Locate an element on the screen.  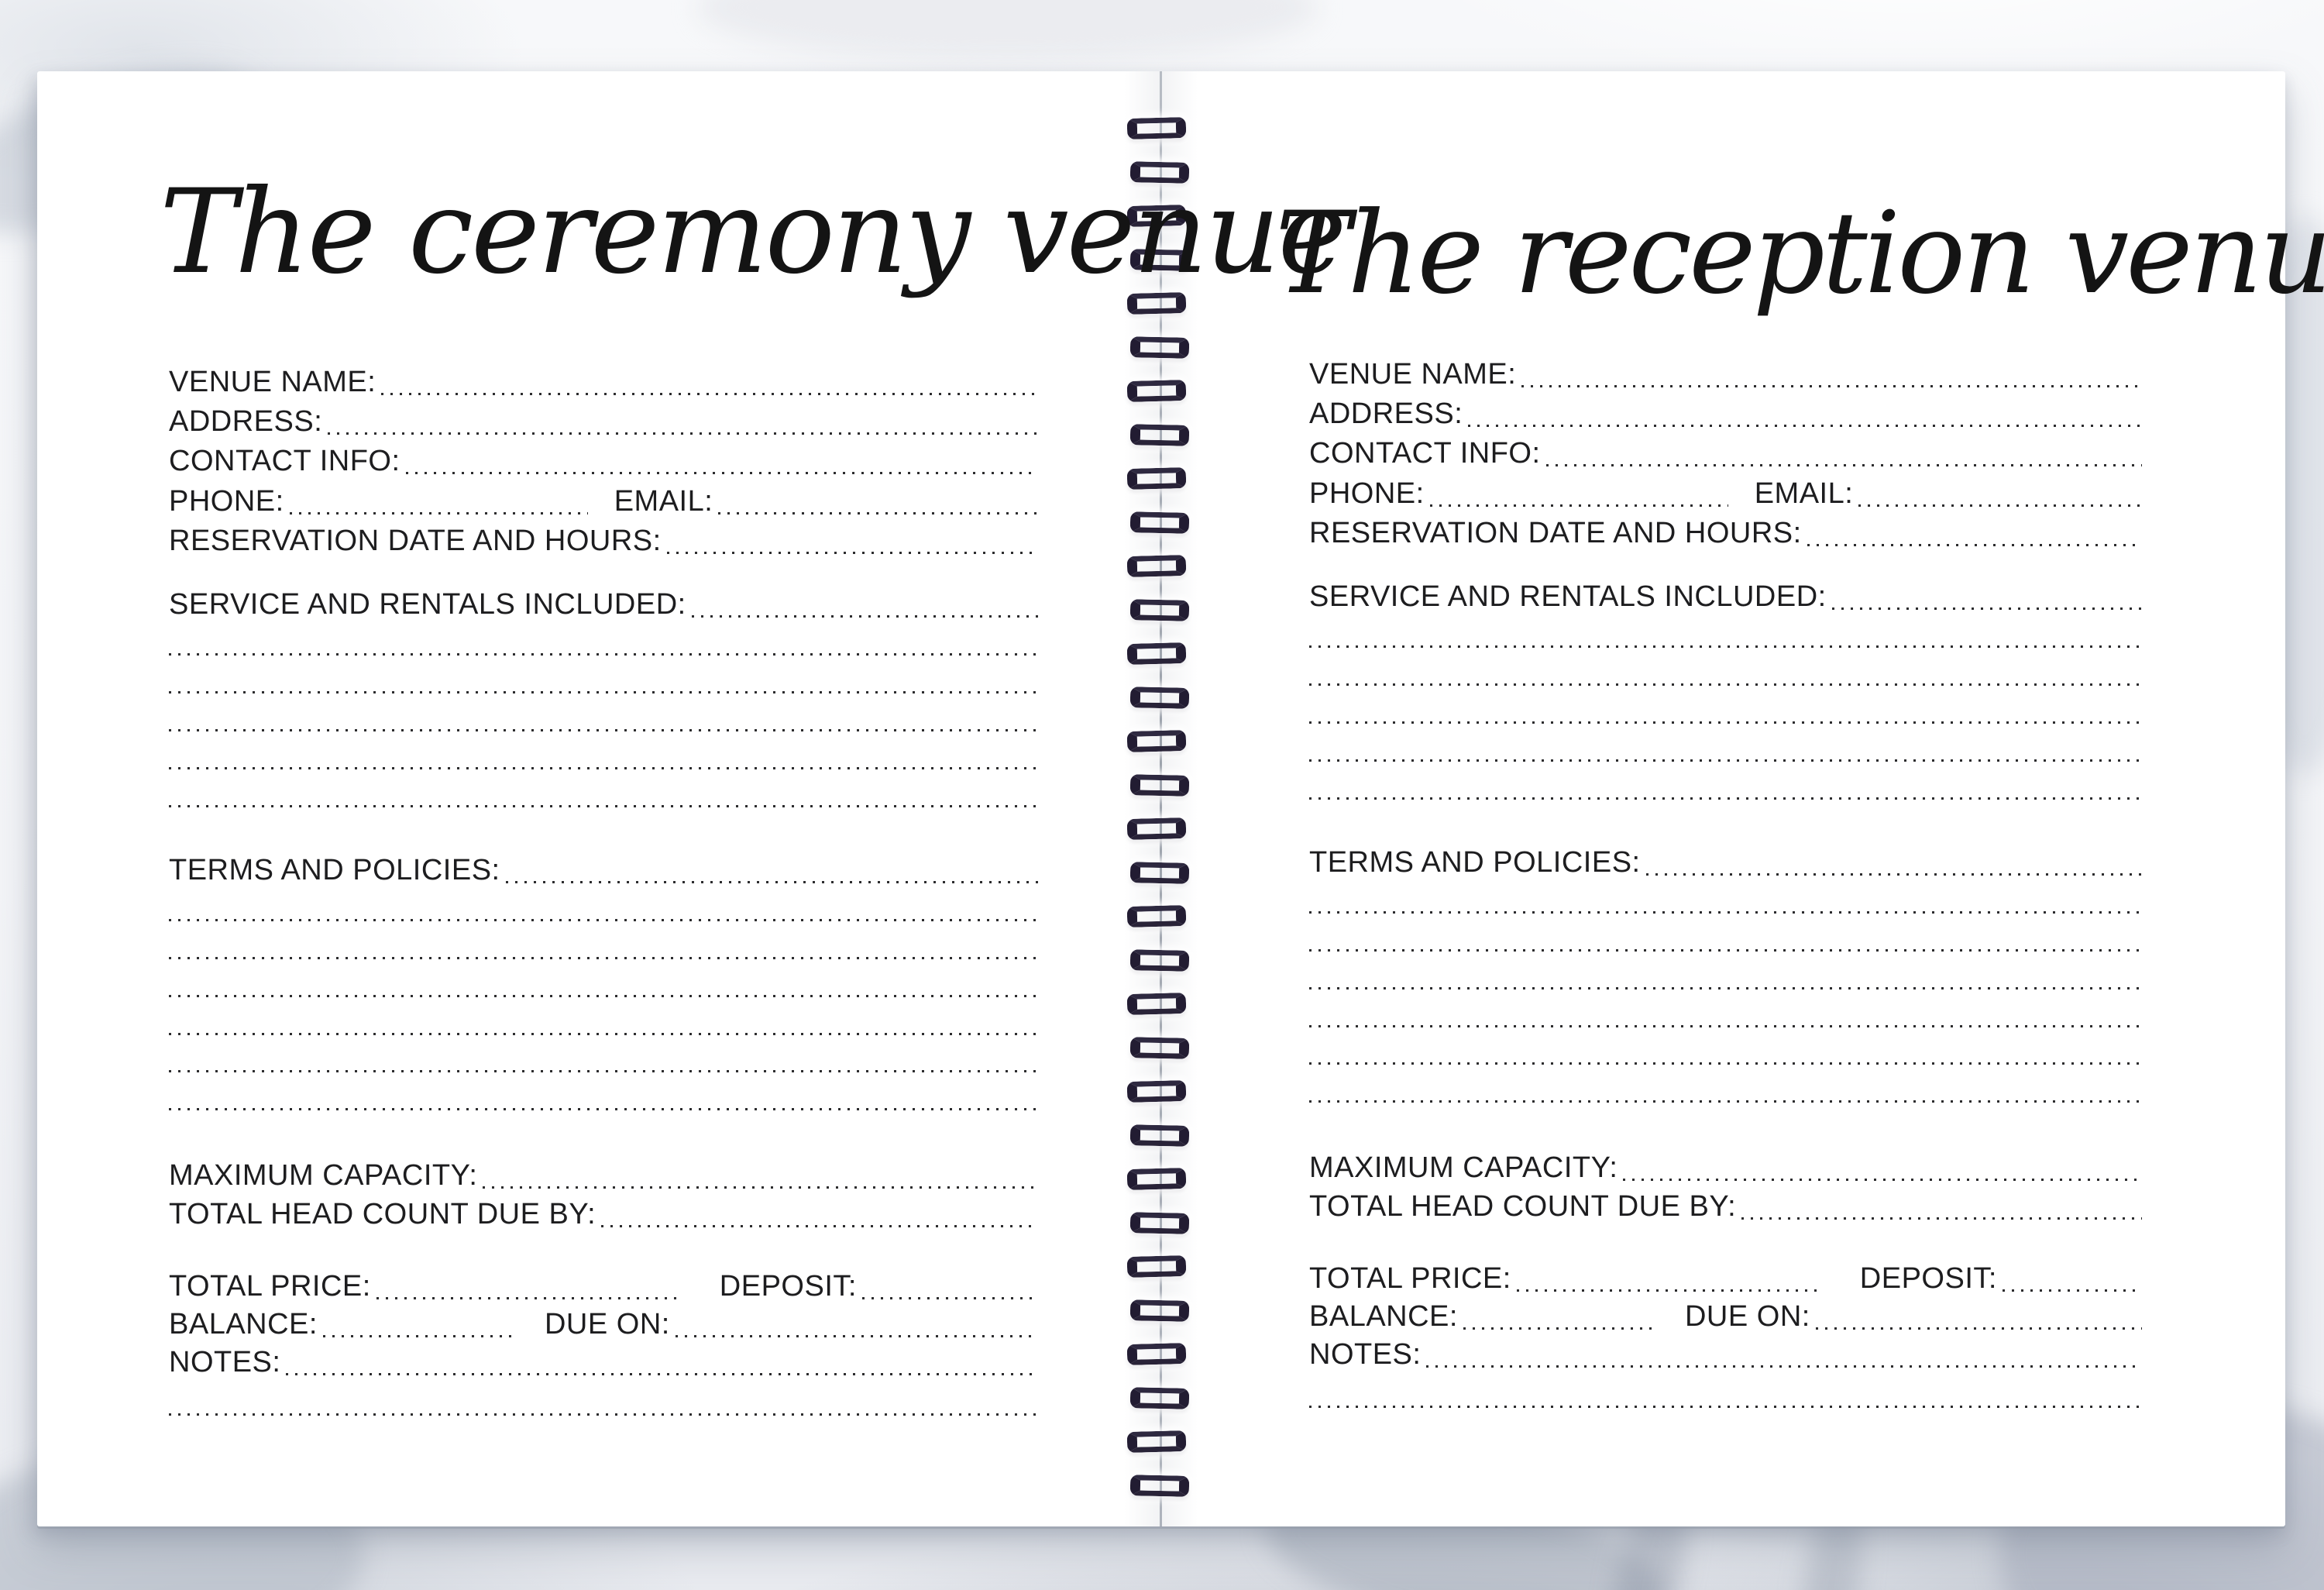
page-gutter-line is located at coordinates (1161, 798).